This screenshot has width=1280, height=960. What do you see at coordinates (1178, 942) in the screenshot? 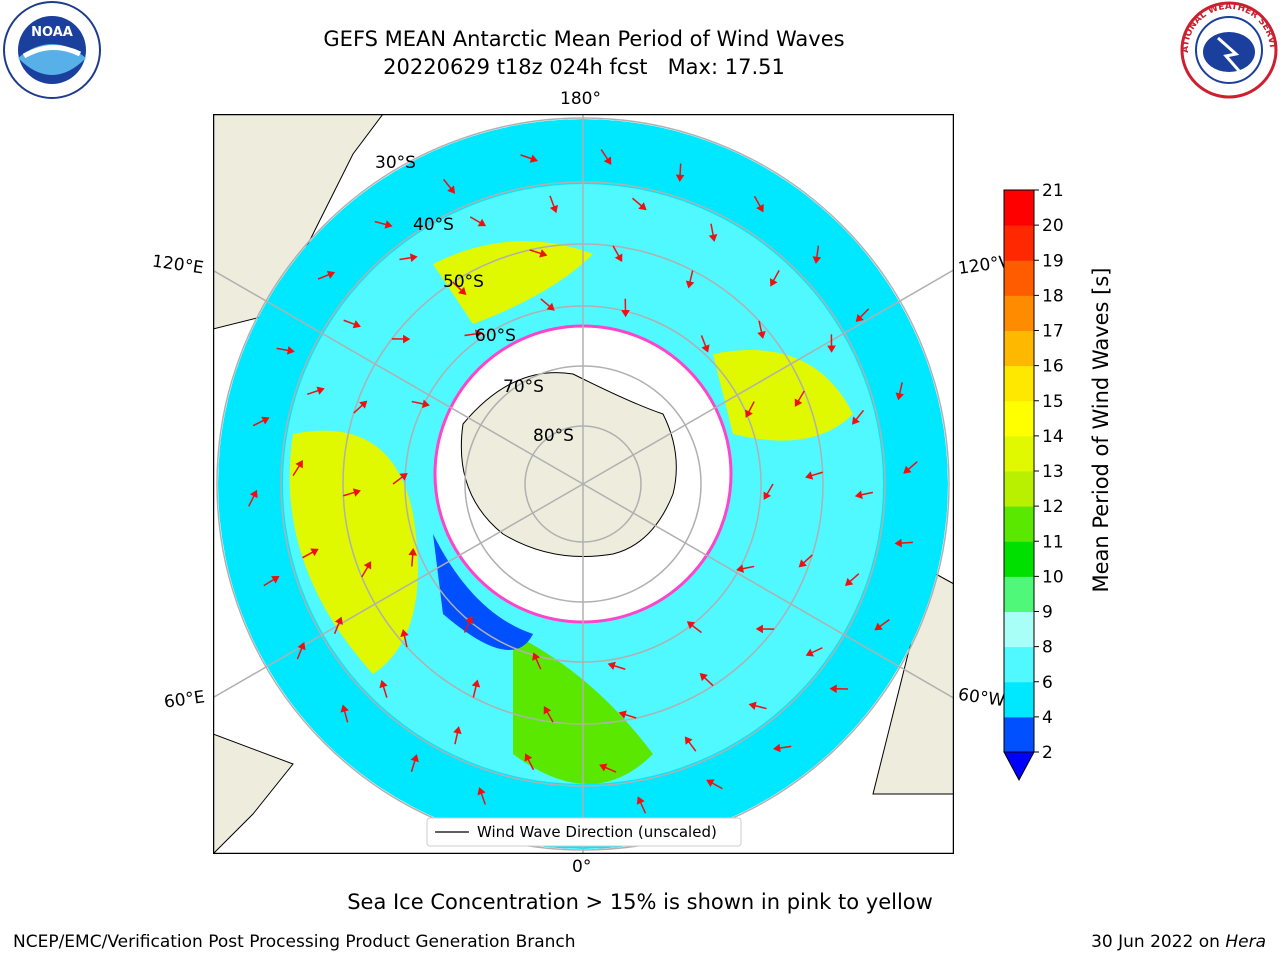
I see `credit-right: 30 Jun 2022 on Hera` at bounding box center [1178, 942].